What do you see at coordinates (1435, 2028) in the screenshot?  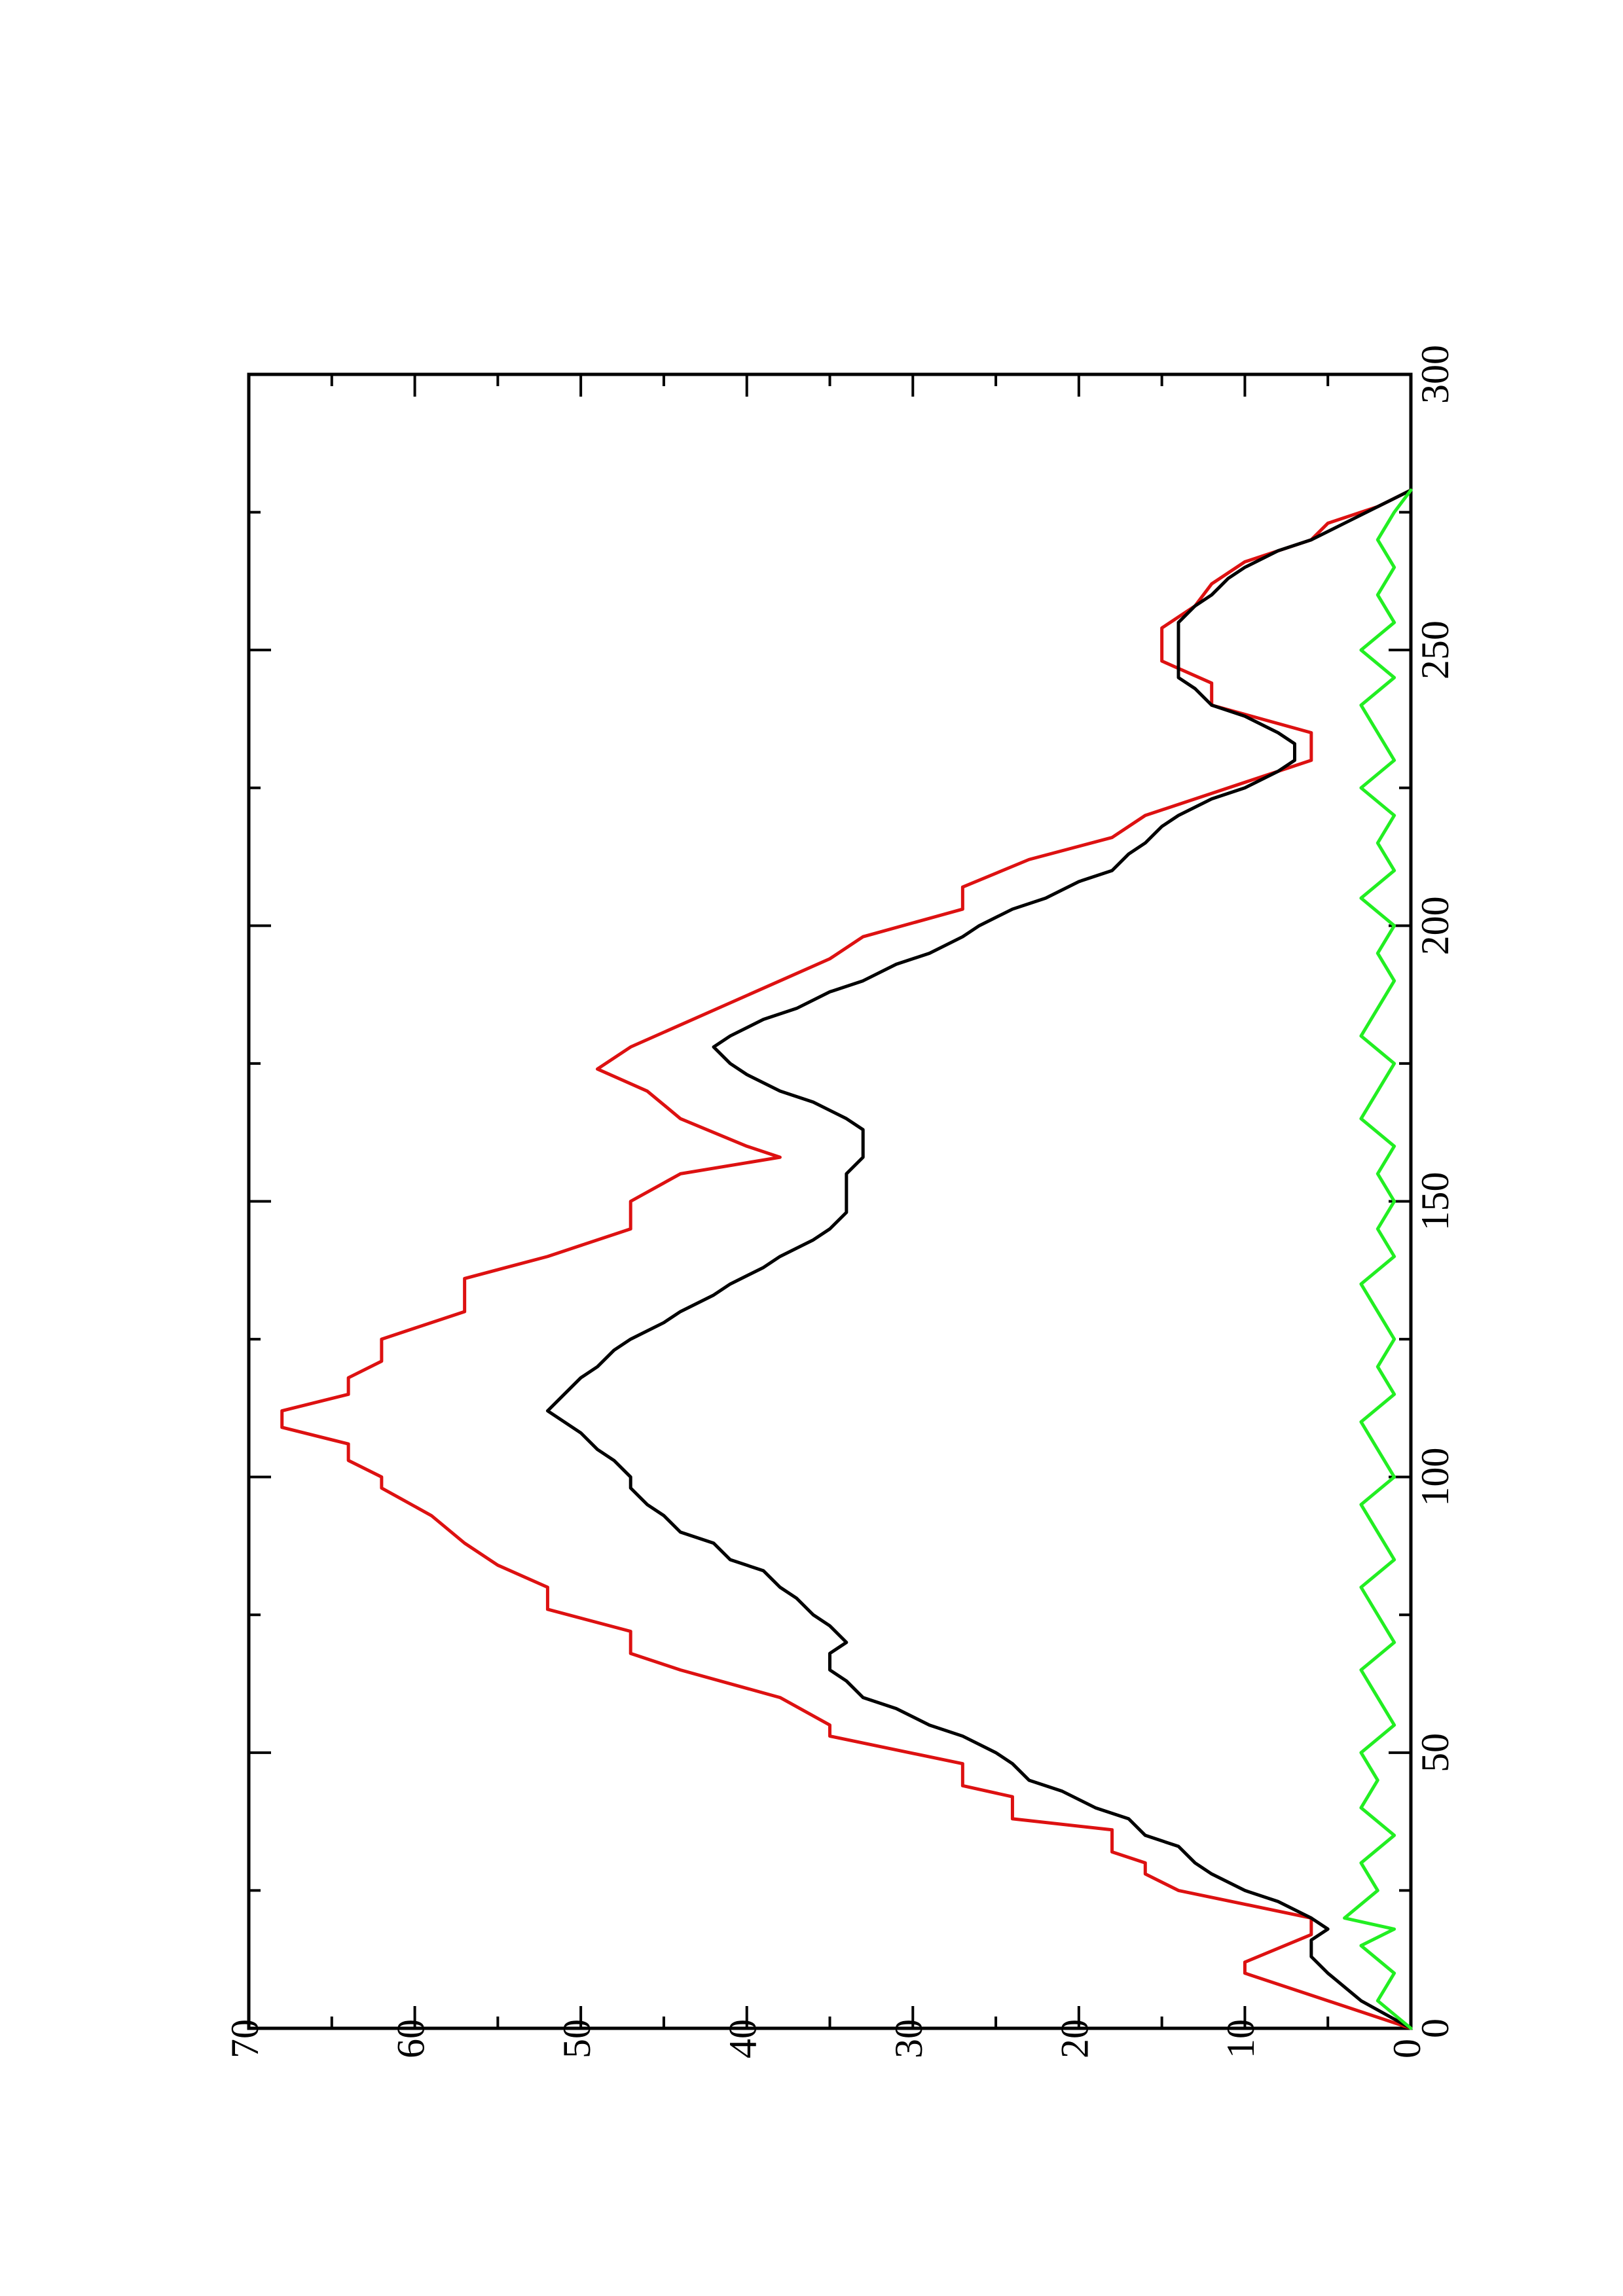 I see `x-tick-label: 0` at bounding box center [1435, 2028].